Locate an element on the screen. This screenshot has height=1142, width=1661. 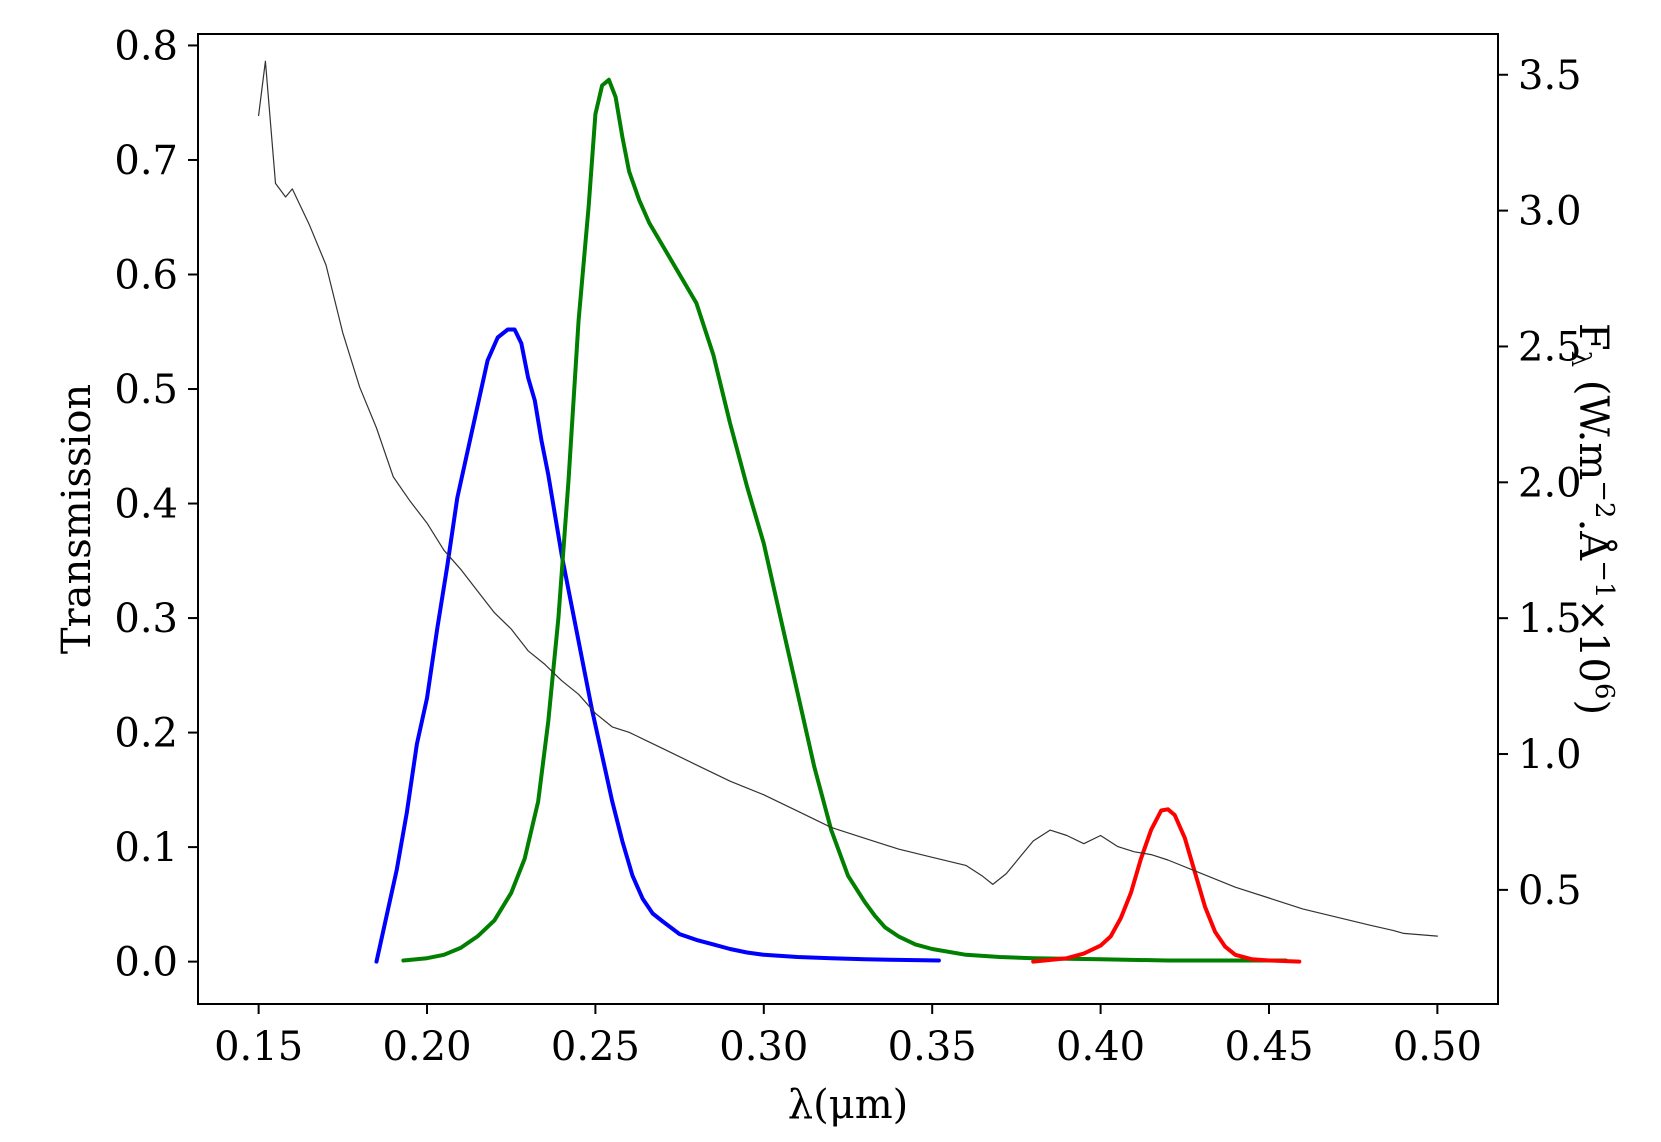
y2-tick-label: 3.5 is located at coordinates (1550, 76).